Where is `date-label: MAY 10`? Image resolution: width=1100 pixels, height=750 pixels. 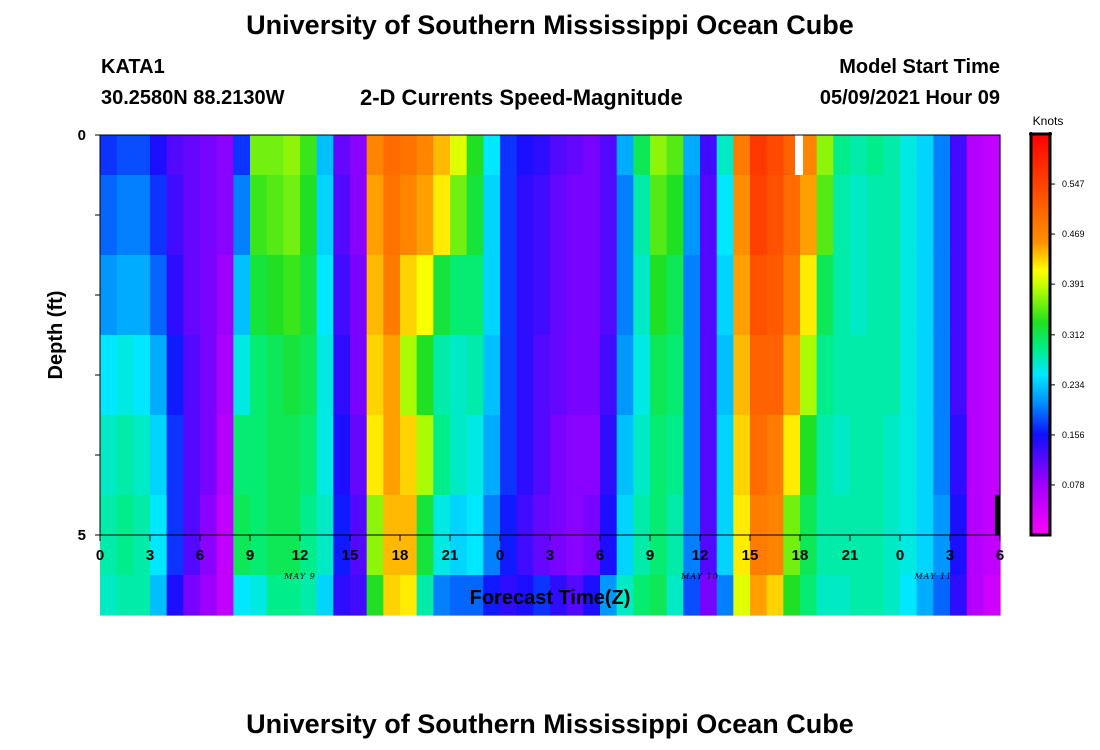
date-label: MAY 10 is located at coordinates (699, 576).